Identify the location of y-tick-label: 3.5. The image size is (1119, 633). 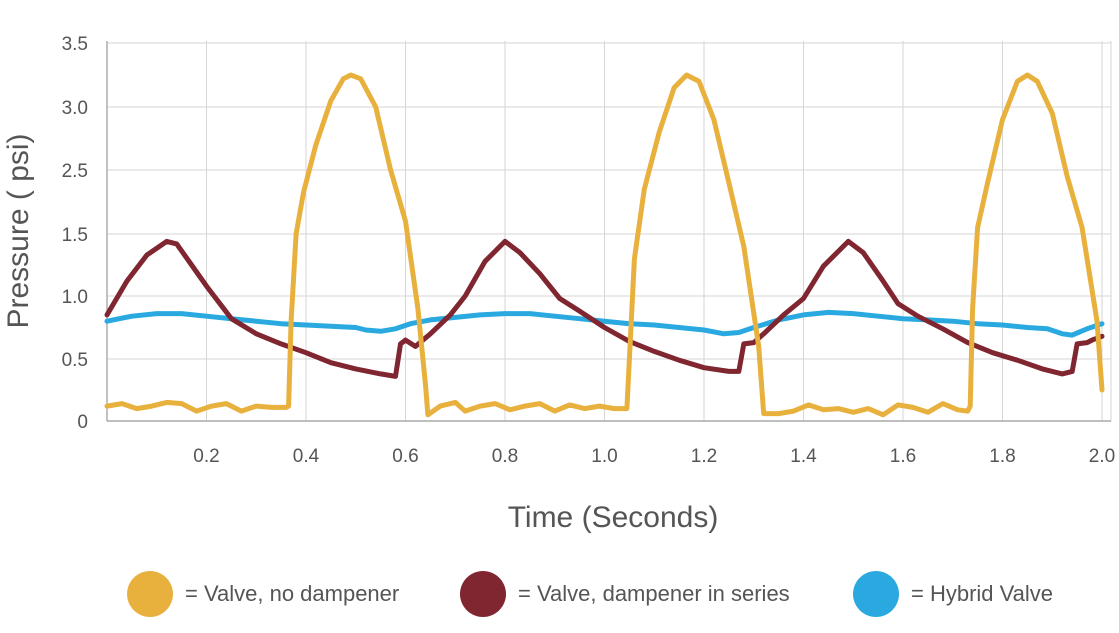
(75, 44).